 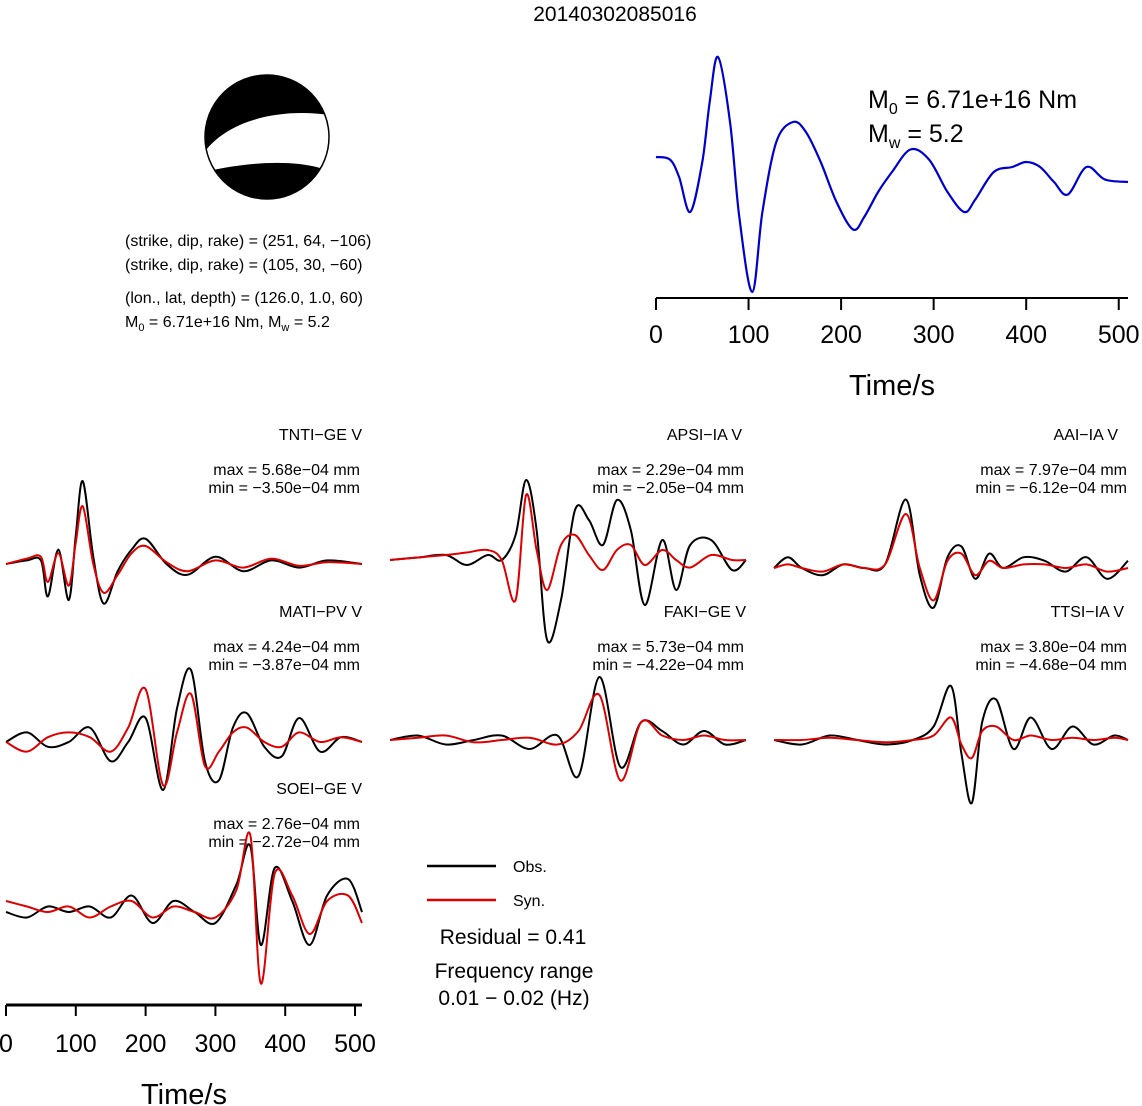 I want to click on station-min: min = −4.22e−04 mm, so click(x=668, y=665).